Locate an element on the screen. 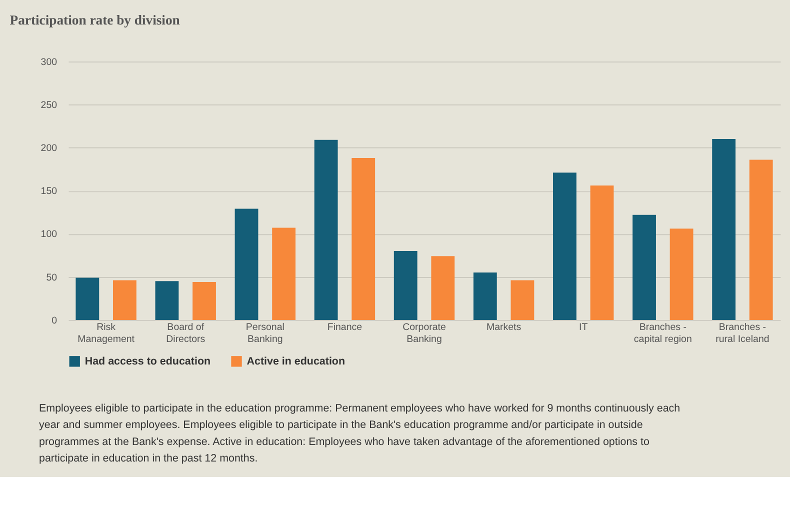 This screenshot has width=790, height=506. x-tick-label: Branches - rural Iceland is located at coordinates (743, 333).